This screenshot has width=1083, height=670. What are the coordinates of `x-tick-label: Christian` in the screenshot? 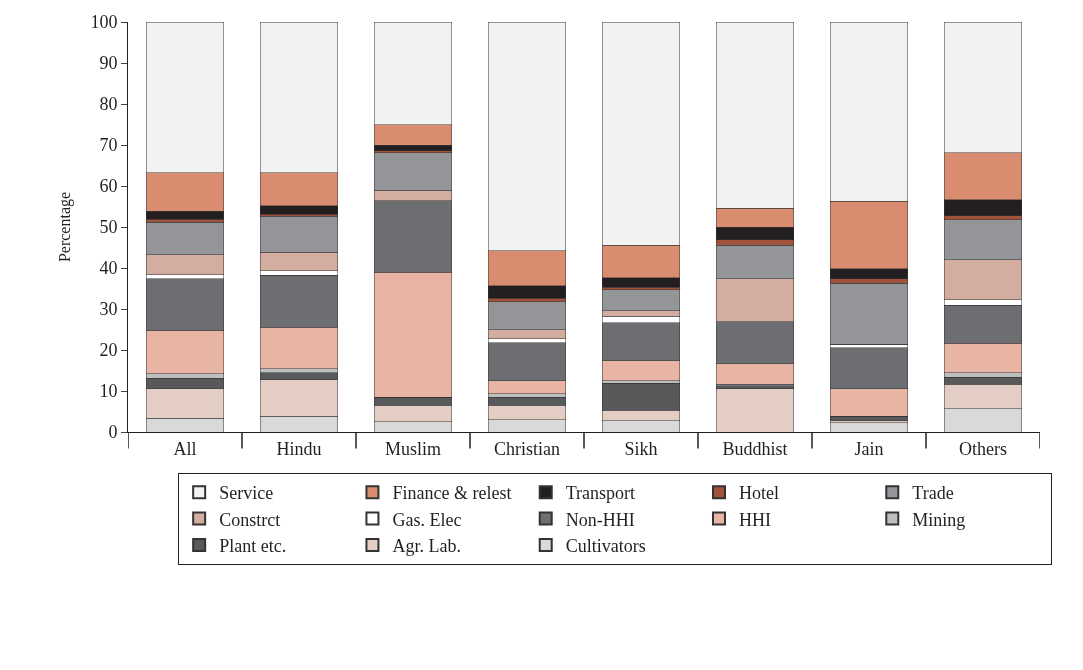 It's located at (527, 448).